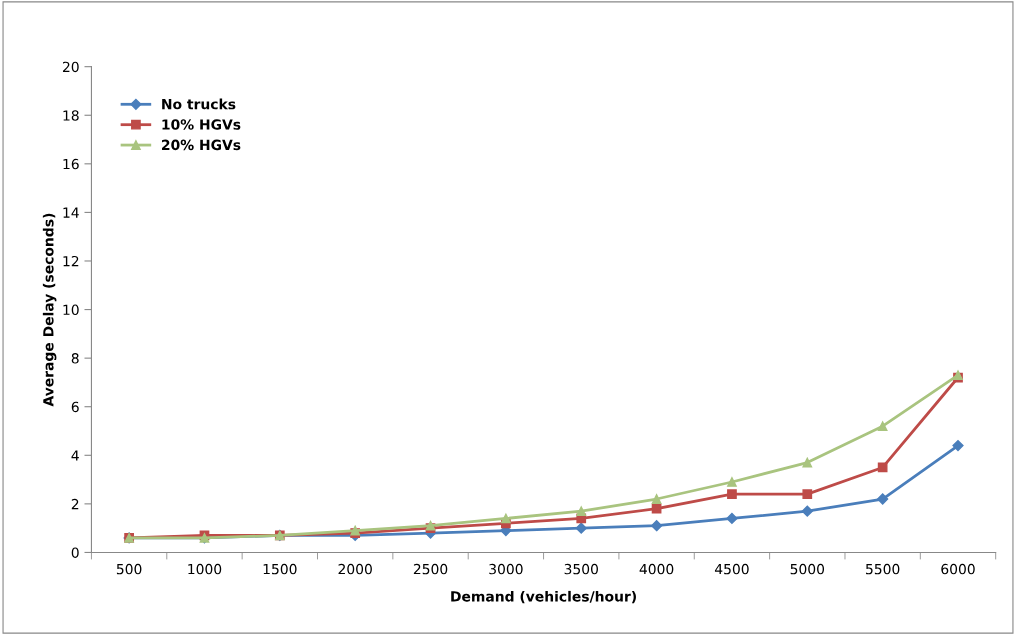  I want to click on y-tick-label: 8, so click(75, 358).